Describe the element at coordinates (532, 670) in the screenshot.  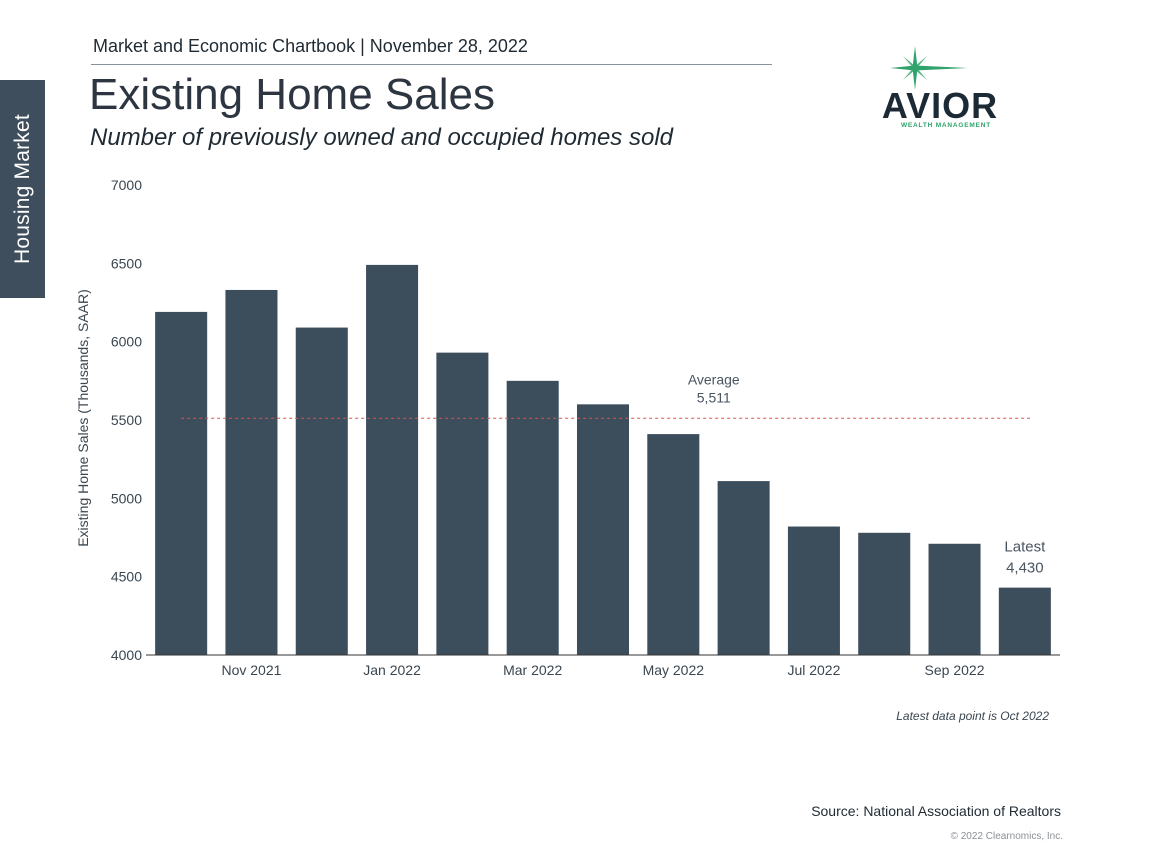
I see `x-tick-label: Mar 2022` at that location.